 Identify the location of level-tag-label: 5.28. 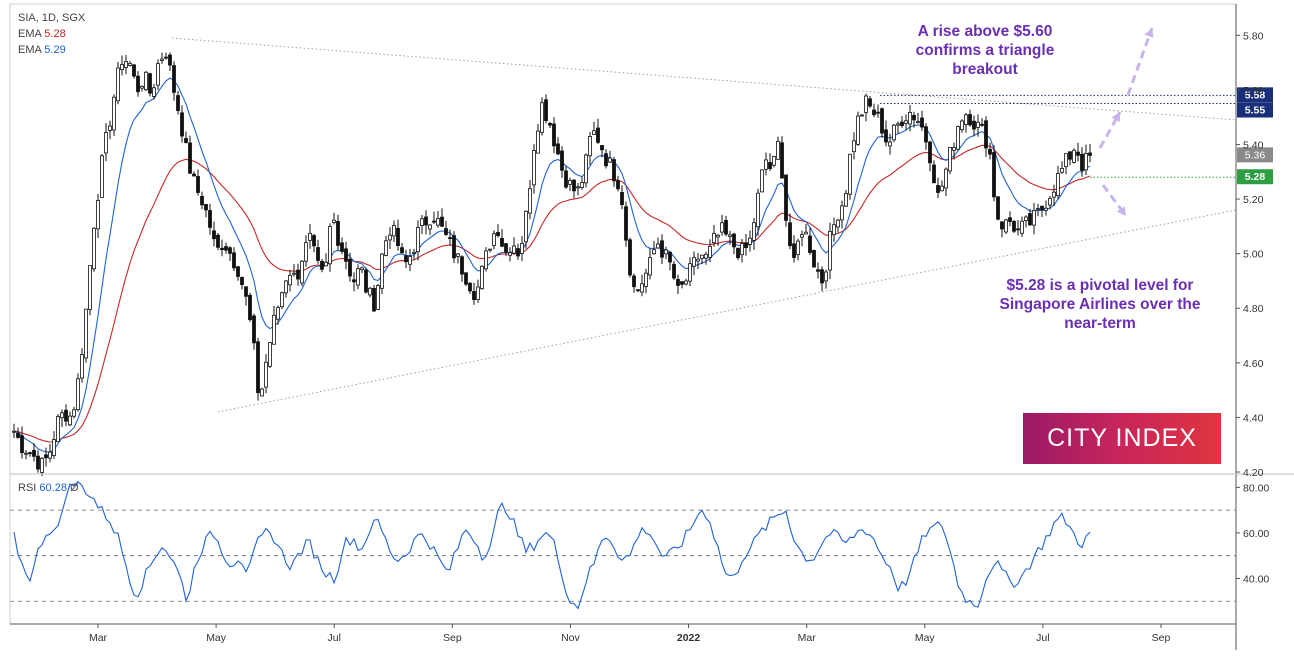
(1255, 177).